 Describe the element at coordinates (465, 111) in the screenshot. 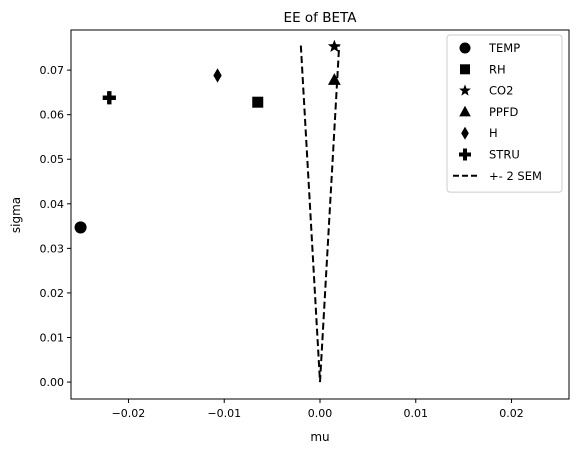

I see `legend-marker-ppfd` at that location.